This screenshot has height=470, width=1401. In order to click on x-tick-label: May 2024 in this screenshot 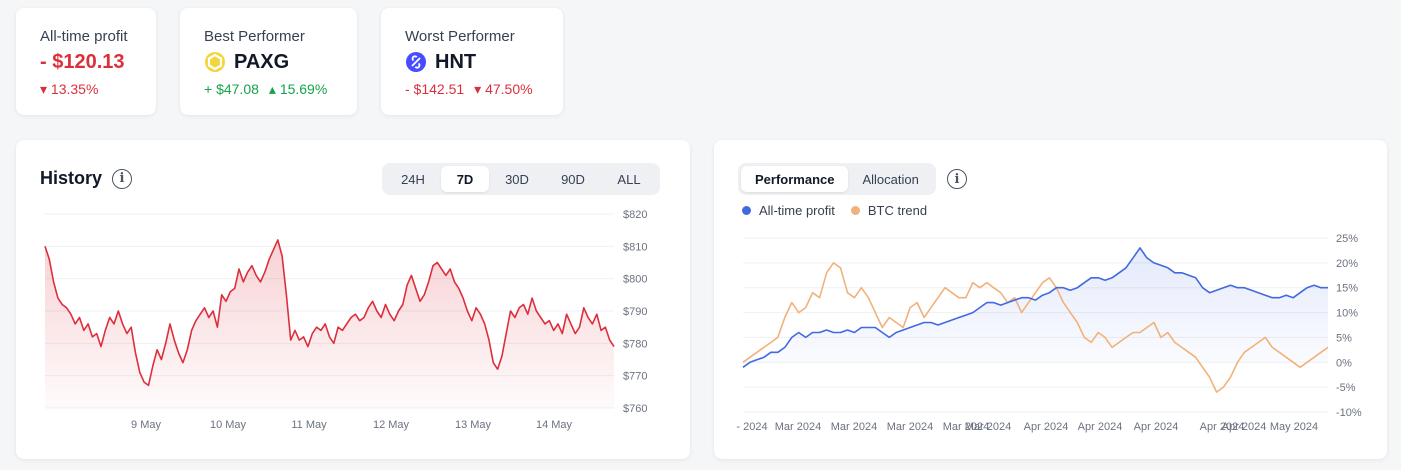, I will do `click(1294, 427)`.